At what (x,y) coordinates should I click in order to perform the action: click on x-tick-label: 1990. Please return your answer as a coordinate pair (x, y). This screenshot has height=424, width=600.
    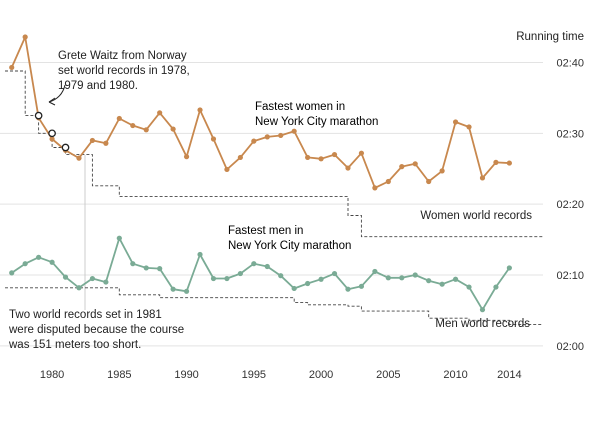
    Looking at the image, I should click on (186, 375).